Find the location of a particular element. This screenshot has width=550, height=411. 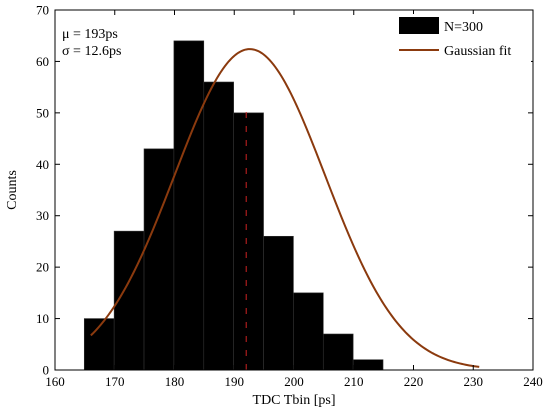

x-tick-label: 220 is located at coordinates (414, 381).